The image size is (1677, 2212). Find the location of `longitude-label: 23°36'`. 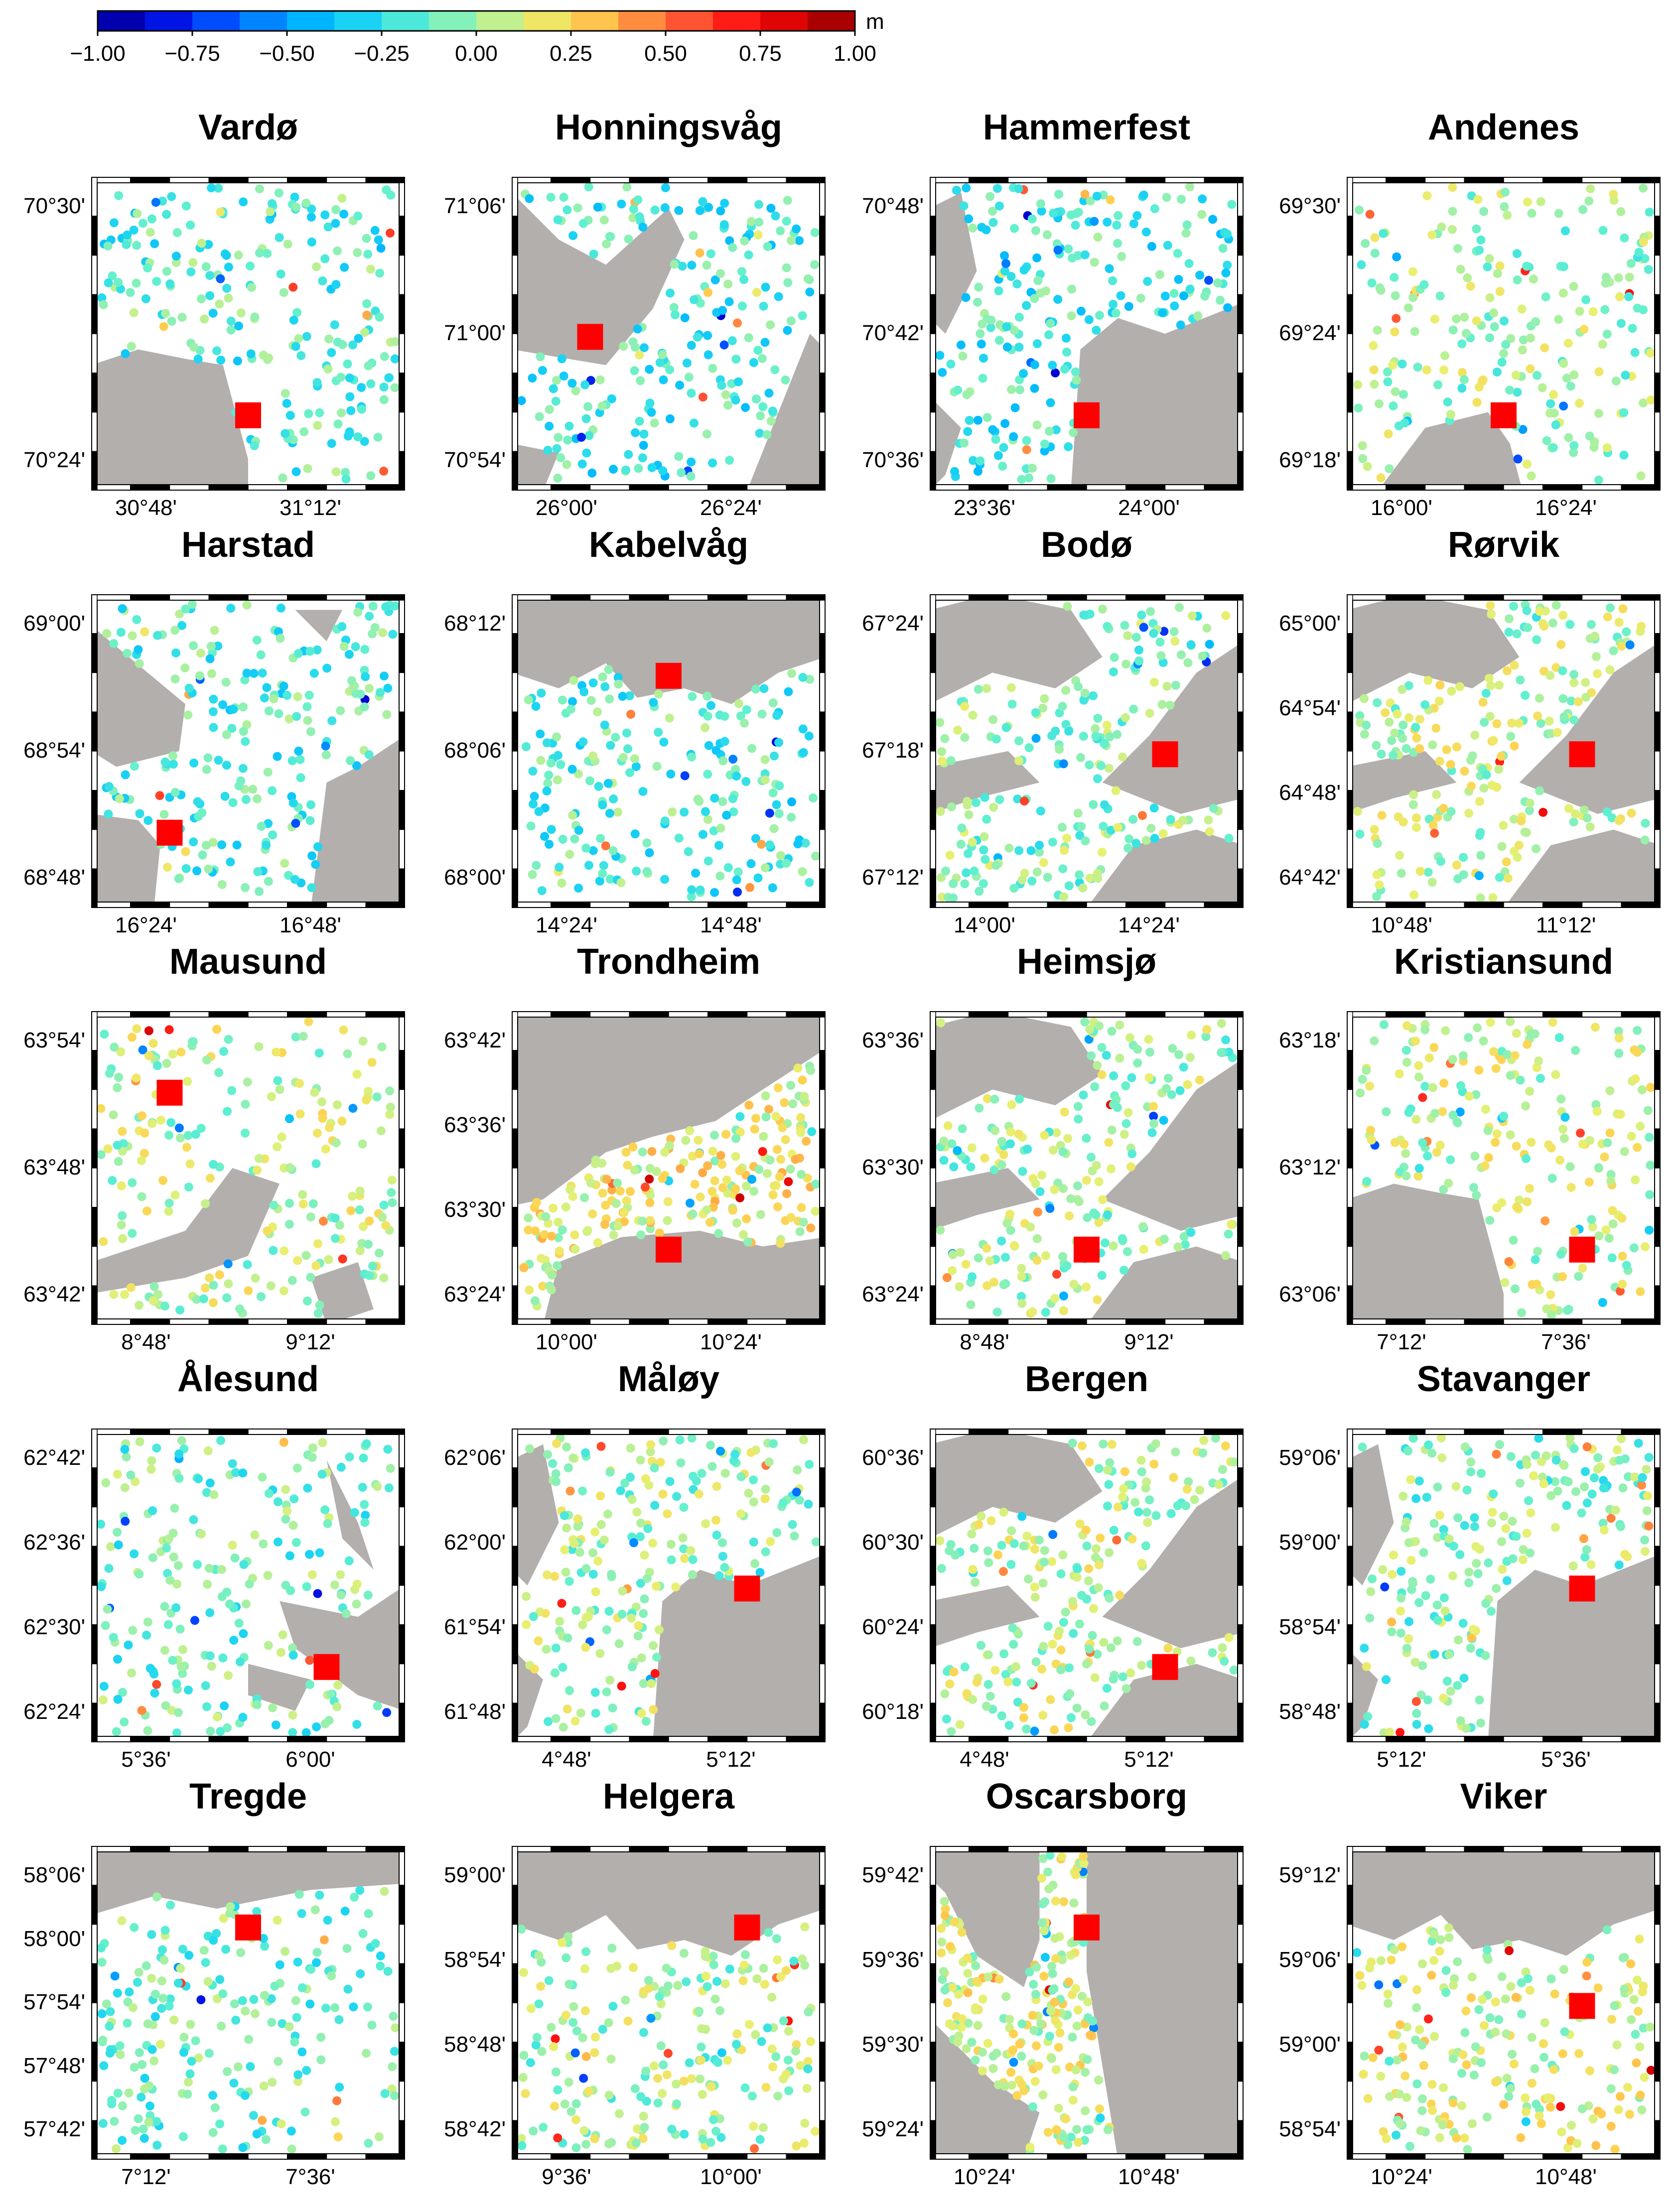

longitude-label: 23°36' is located at coordinates (985, 508).